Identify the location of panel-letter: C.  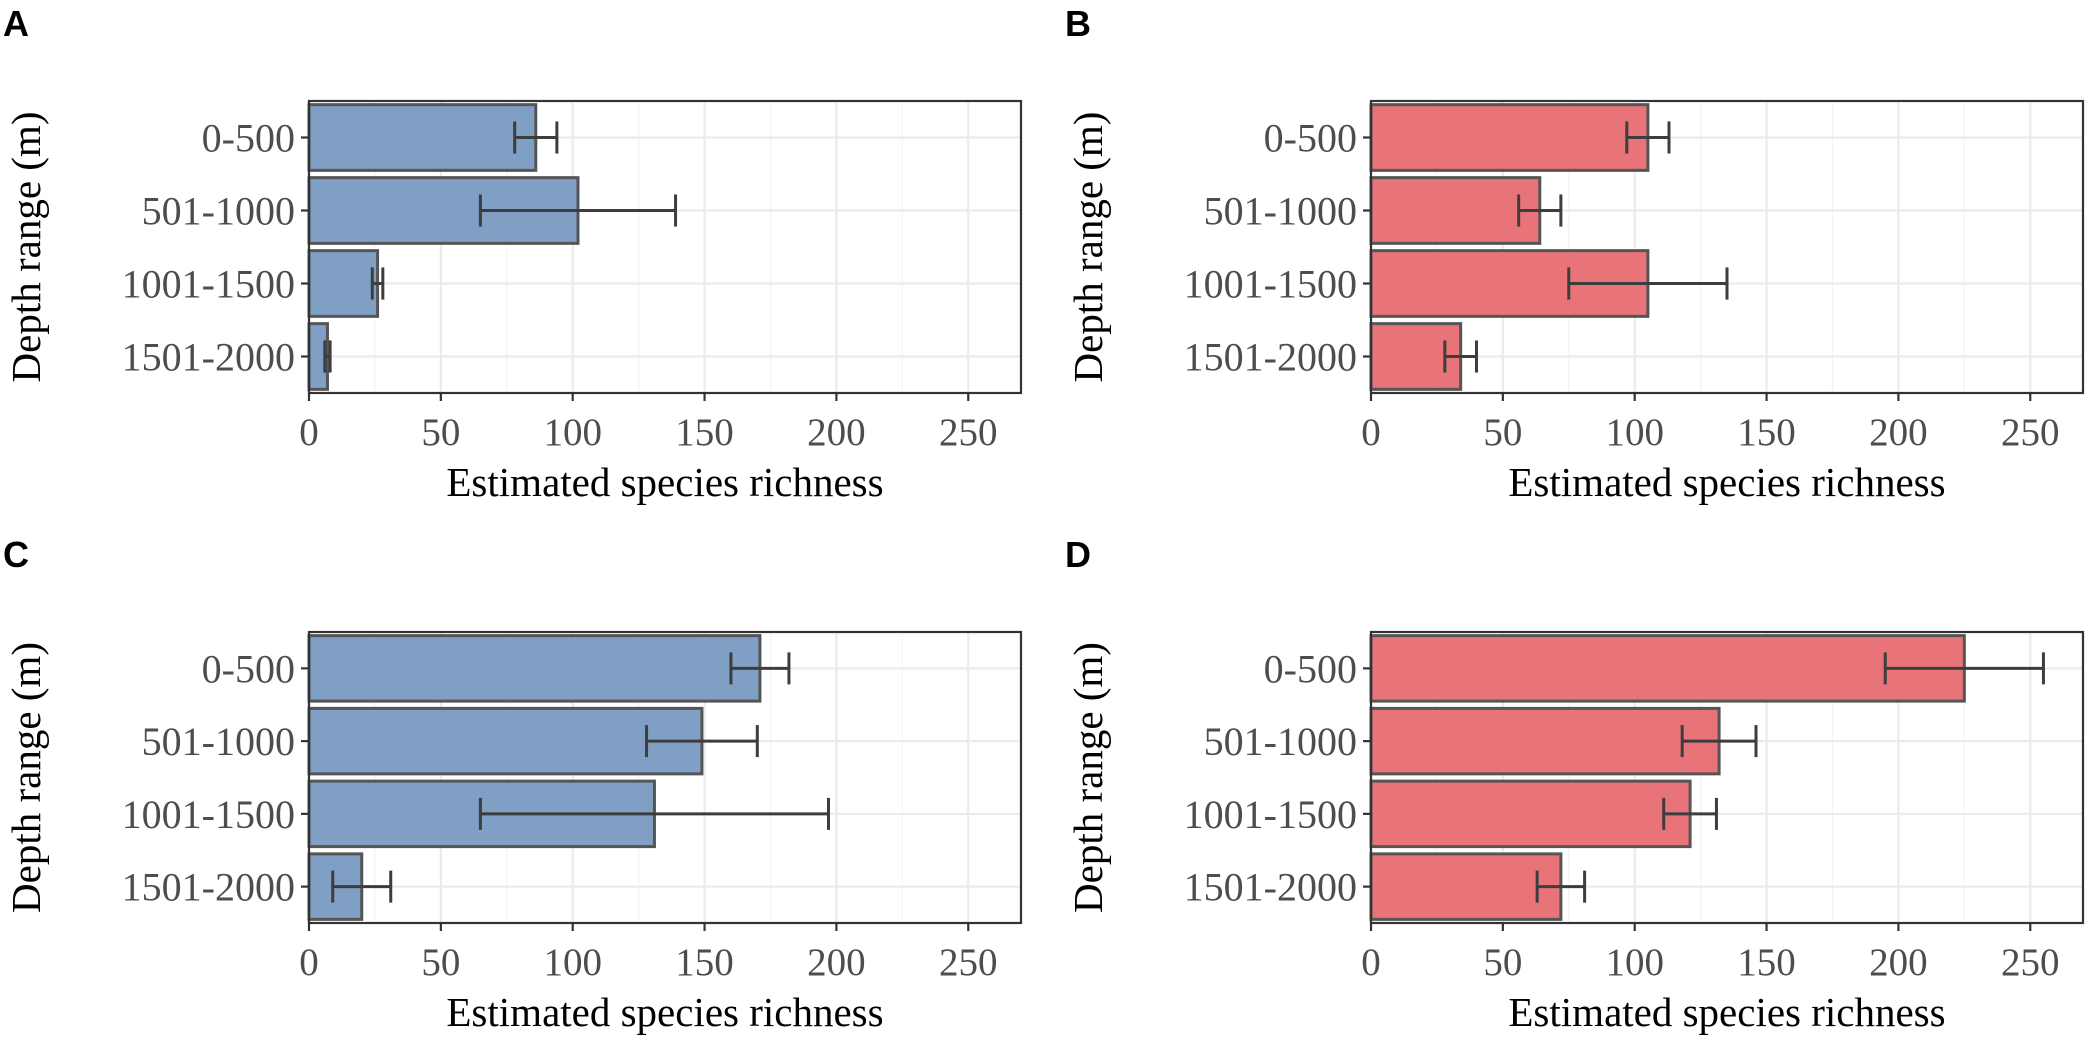
(16, 554).